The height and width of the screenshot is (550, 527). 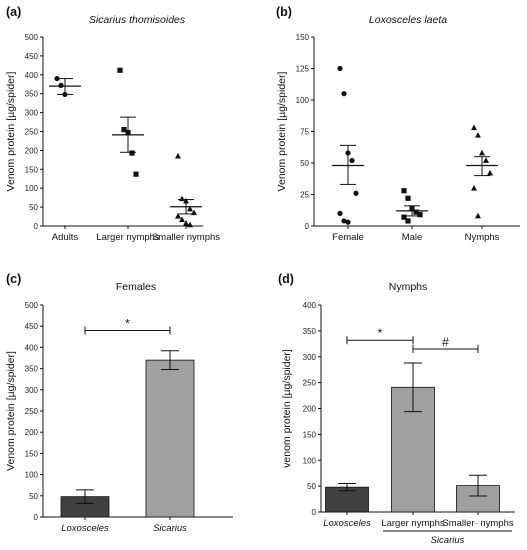 I want to click on x-tick-label-b: Nymphs, so click(x=482, y=237).